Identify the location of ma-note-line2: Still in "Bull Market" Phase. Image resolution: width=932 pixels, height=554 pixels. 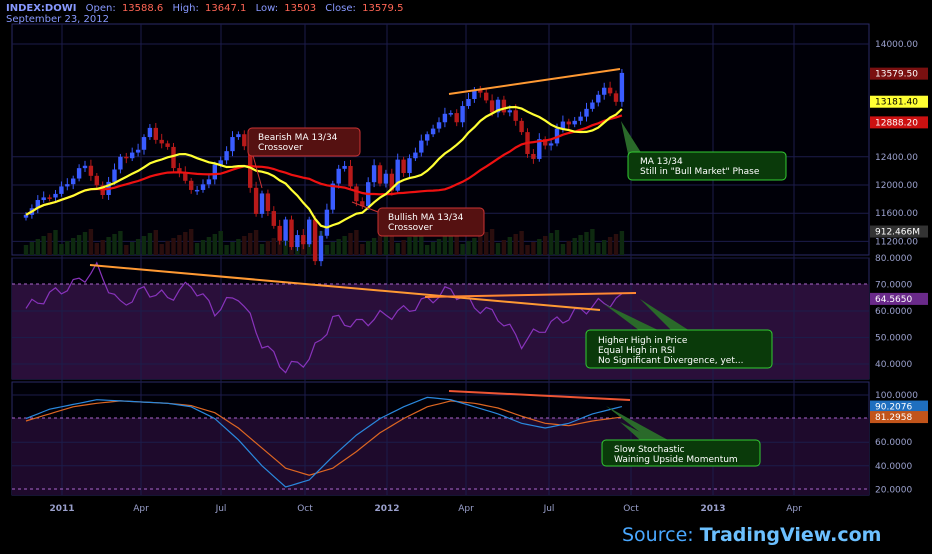
(700, 172).